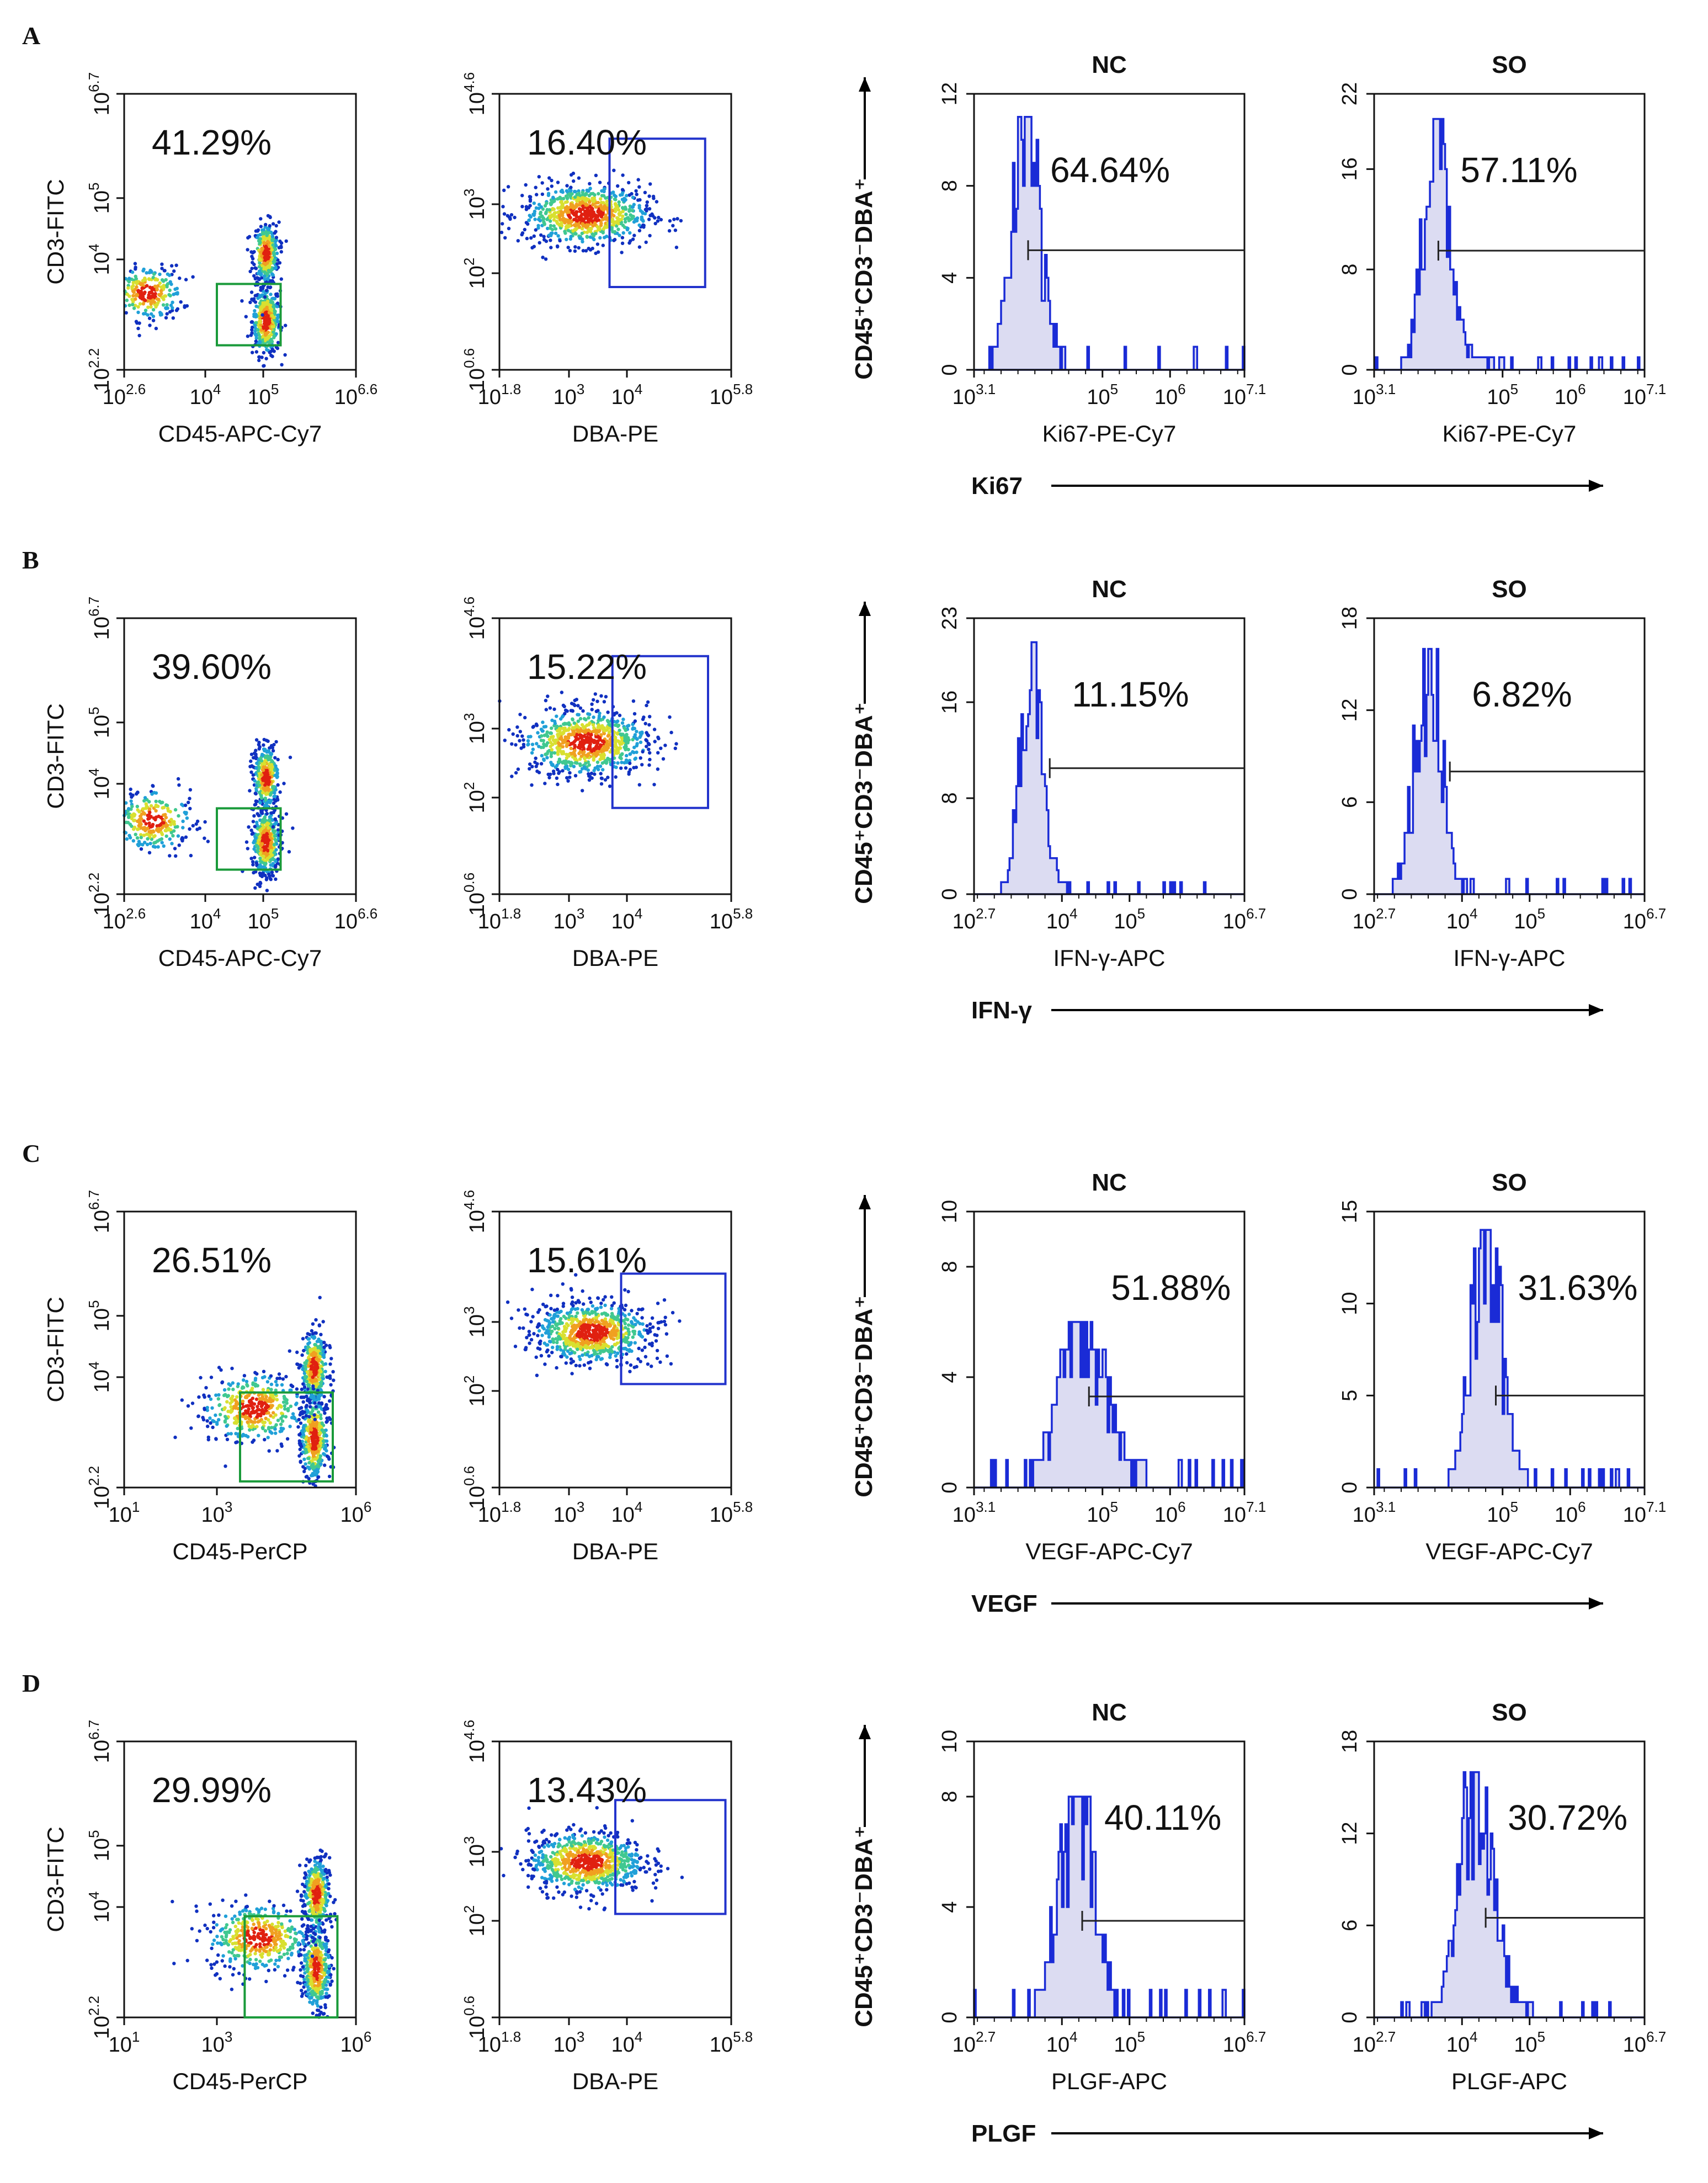  What do you see at coordinates (615, 434) in the screenshot?
I see `x-axis-label: DBA-PE` at bounding box center [615, 434].